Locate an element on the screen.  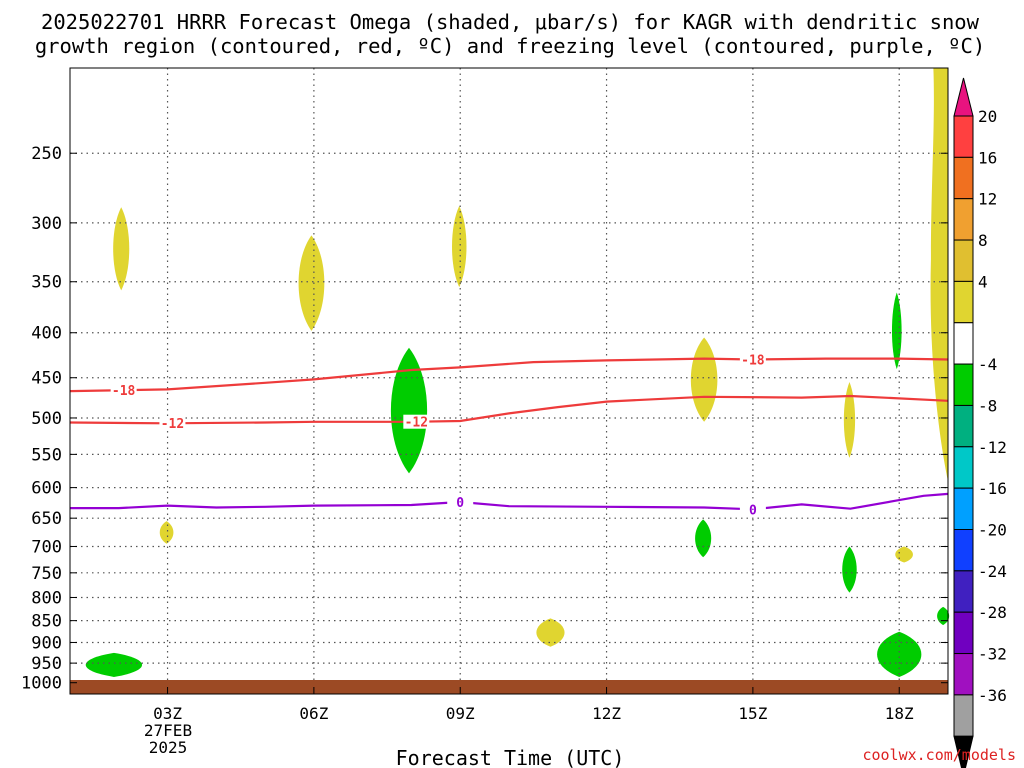
contour-label-1-1: -12 is located at coordinates (416, 423).